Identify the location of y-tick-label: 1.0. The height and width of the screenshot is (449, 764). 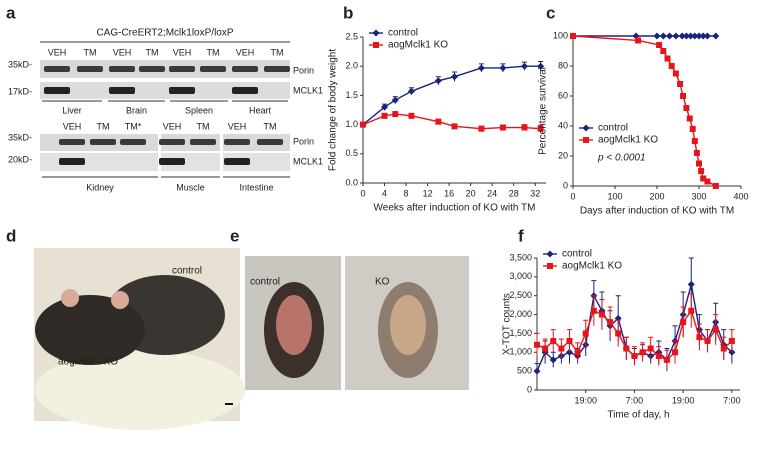
(351, 124).